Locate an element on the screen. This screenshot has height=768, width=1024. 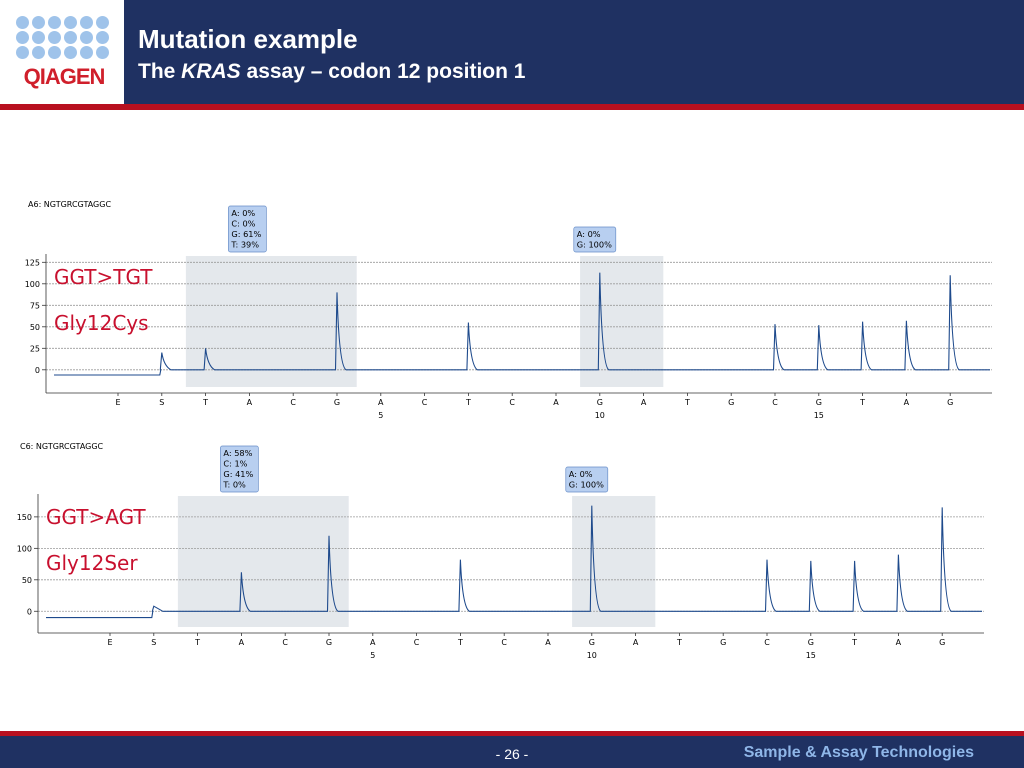
sample-label: A6: NGTGRCGTAGGC is located at coordinates (69, 204).